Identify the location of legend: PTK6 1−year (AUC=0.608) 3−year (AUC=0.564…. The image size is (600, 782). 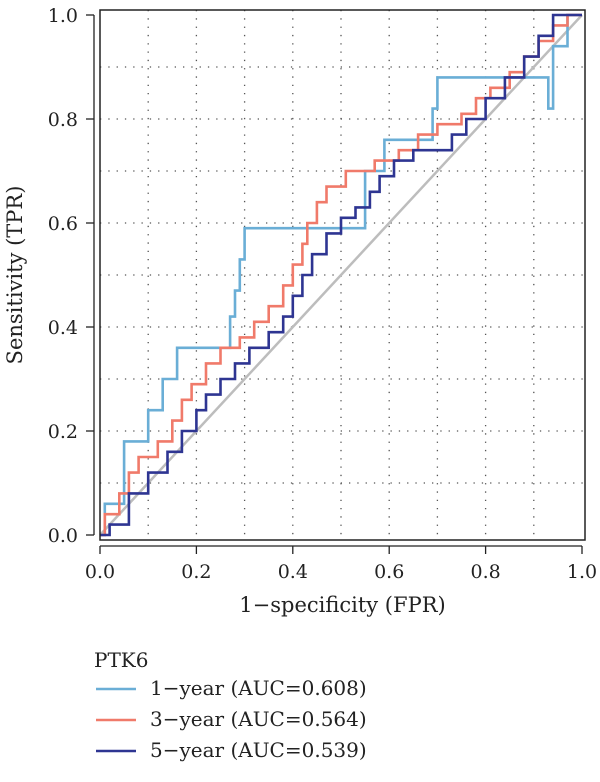
(230, 705).